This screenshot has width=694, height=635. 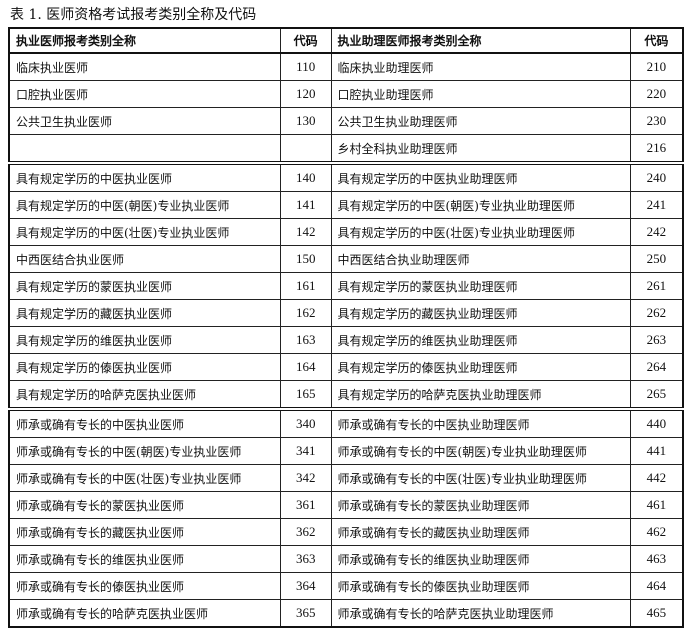 What do you see at coordinates (480, 422) in the screenshot?
I see `assistant-category-cell: 师承或确有专长的中医执业助理医师` at bounding box center [480, 422].